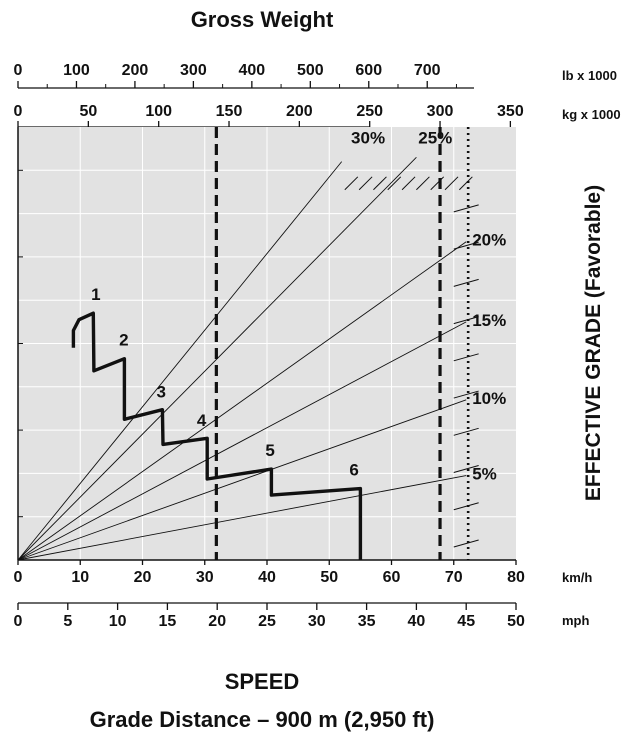 This screenshot has width=635, height=738. I want to click on kg-tick-label-350: 350, so click(510, 111).